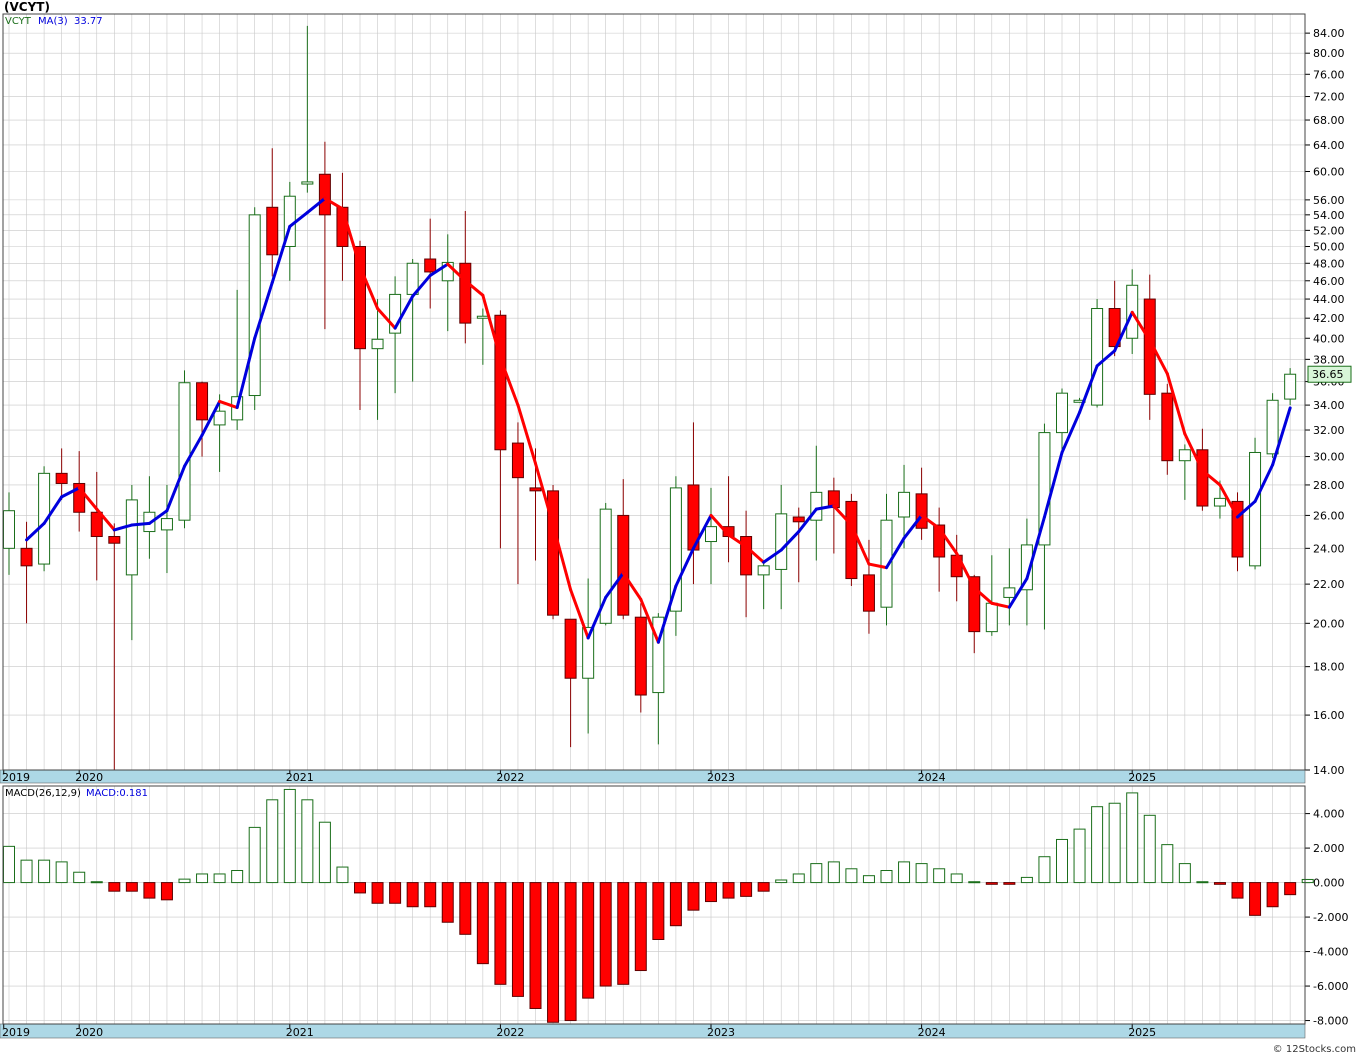  Describe the element at coordinates (88, 21) in the screenshot. I see `price-legend-ma-value: 33.77` at that location.